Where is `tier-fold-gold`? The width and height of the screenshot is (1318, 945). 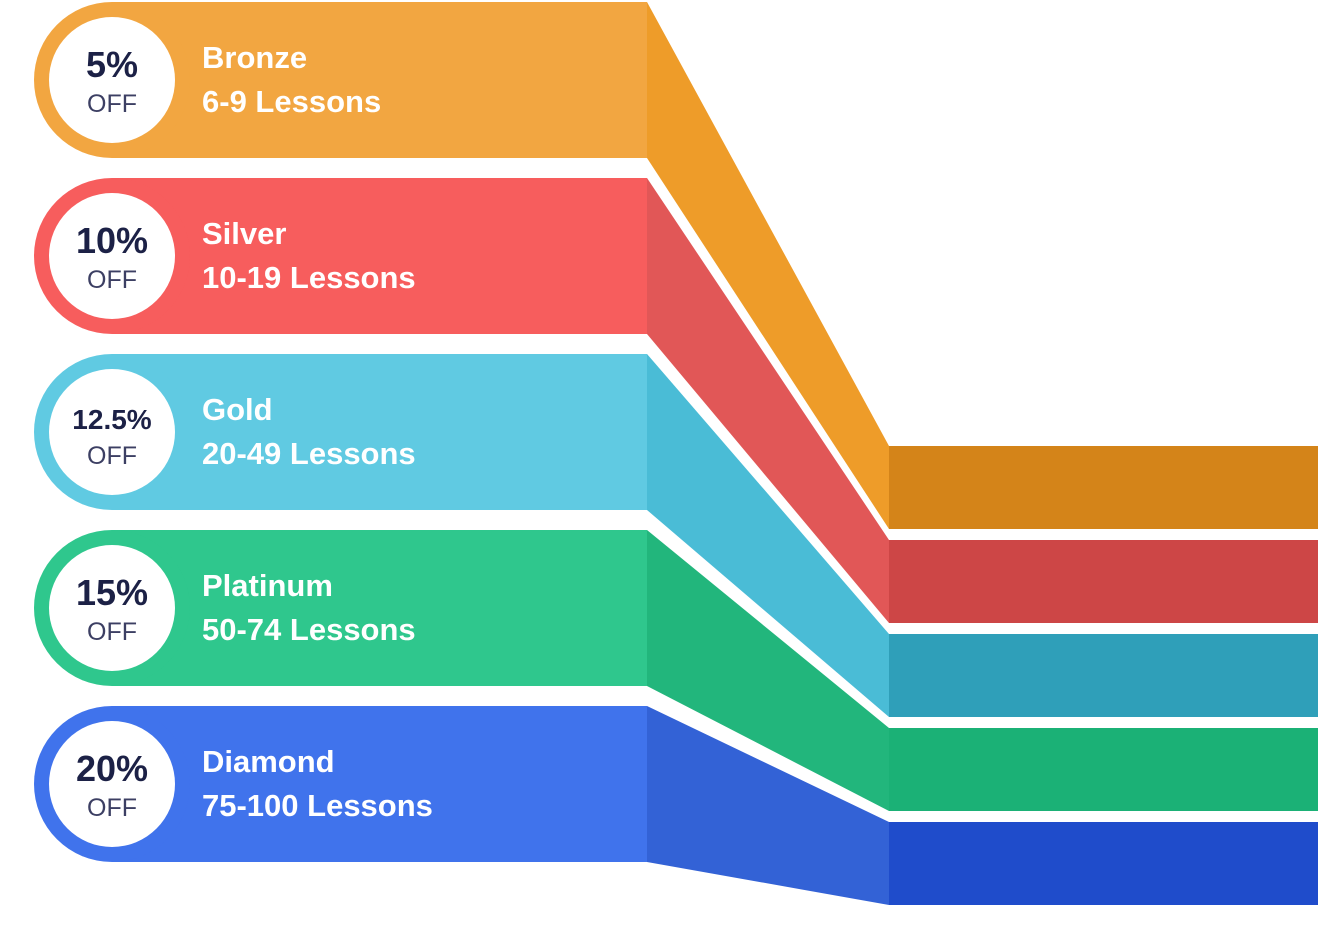 tier-fold-gold is located at coordinates (768, 535).